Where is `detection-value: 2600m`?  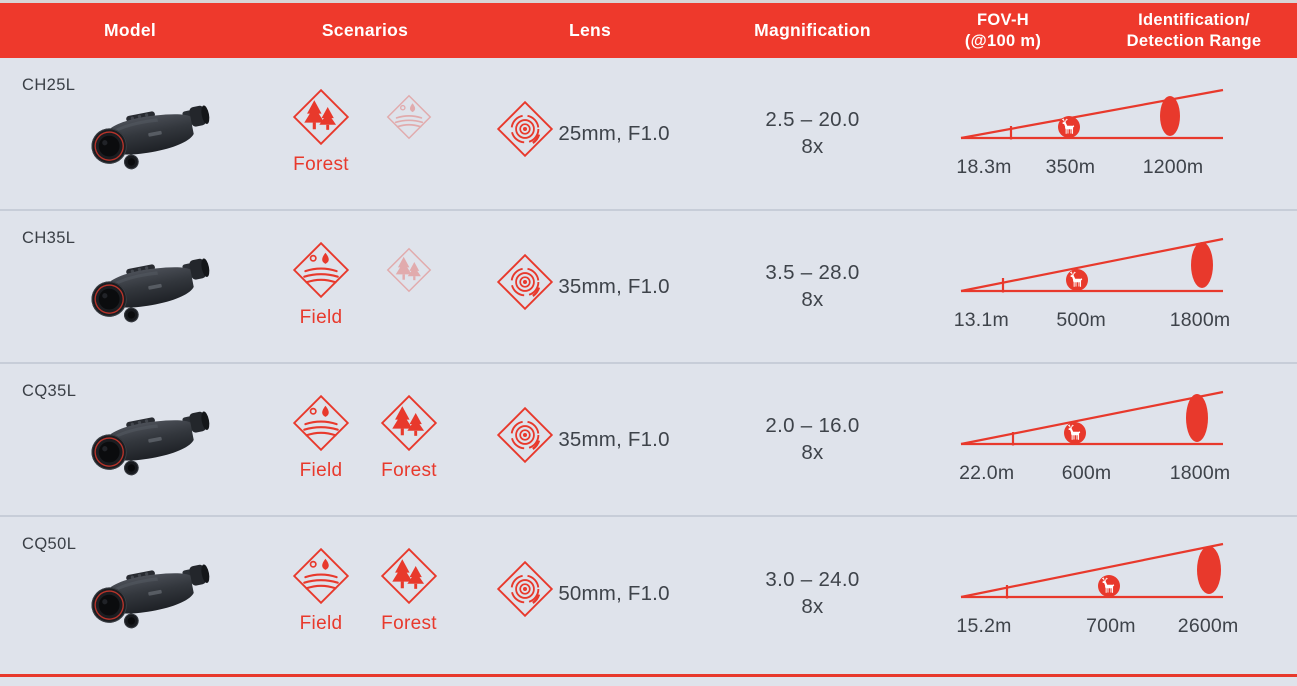 detection-value: 2600m is located at coordinates (1208, 626).